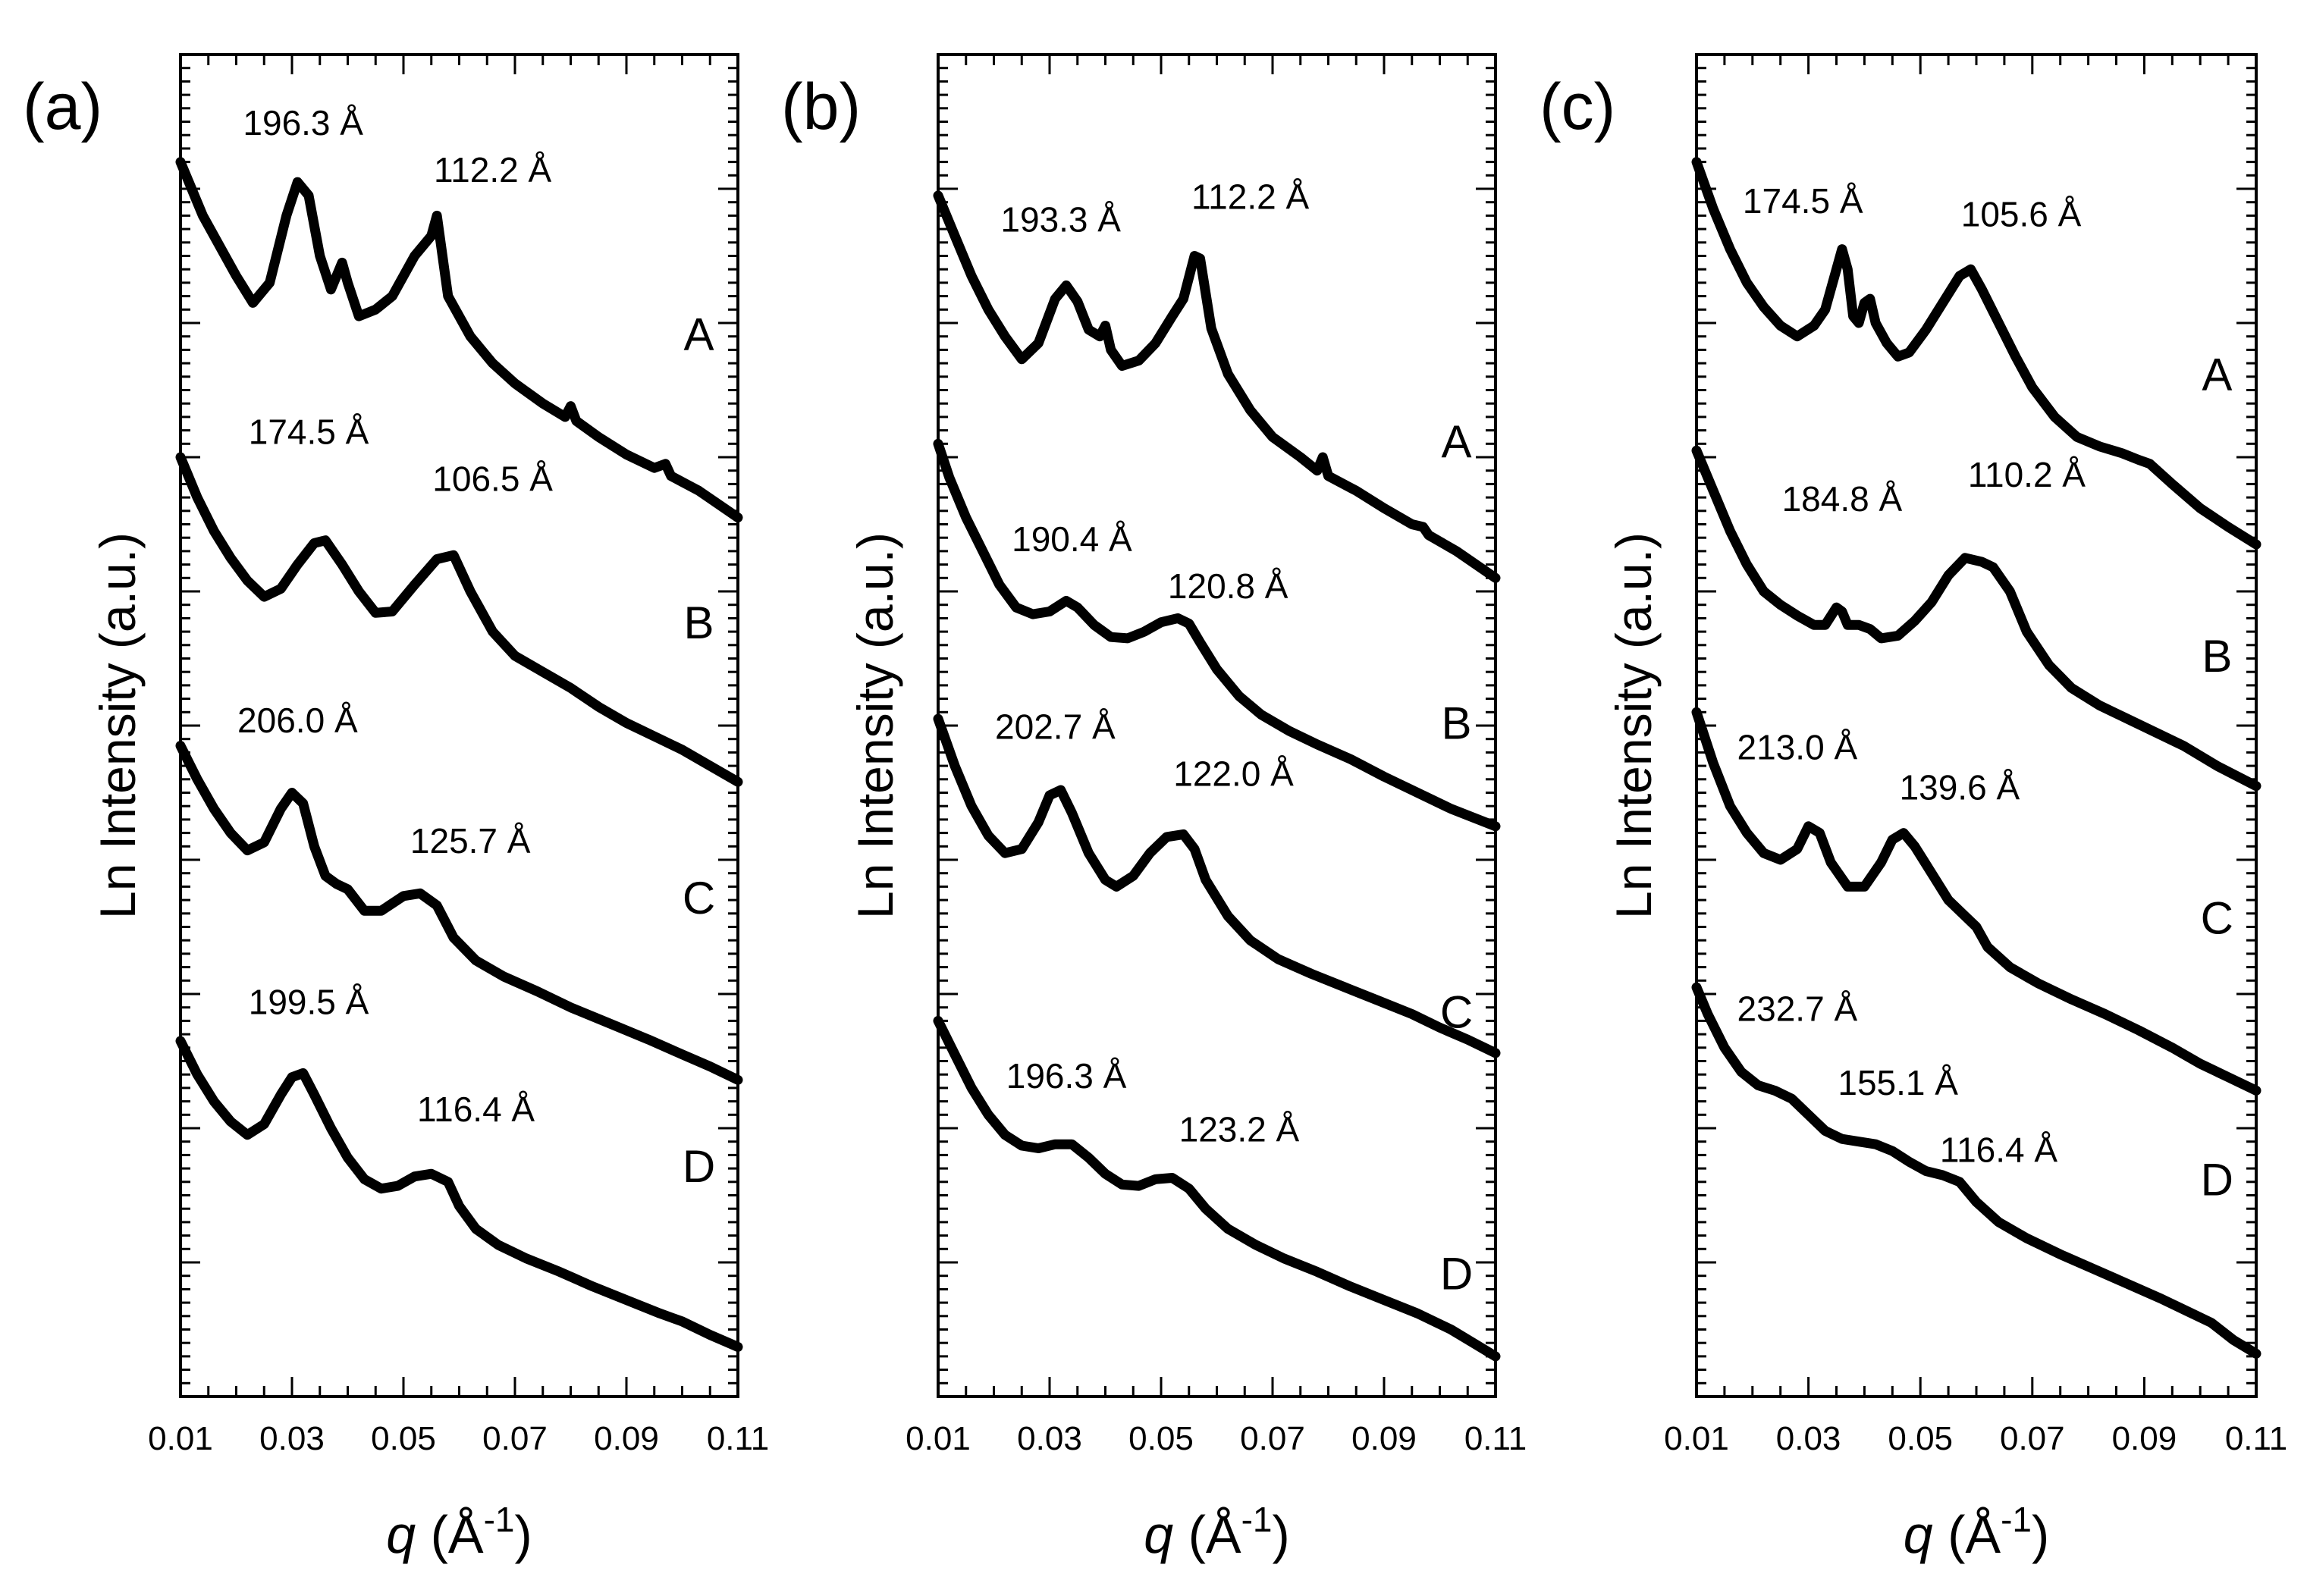  I want to click on peak-annotation: 105.6 Å, so click(2022, 215).